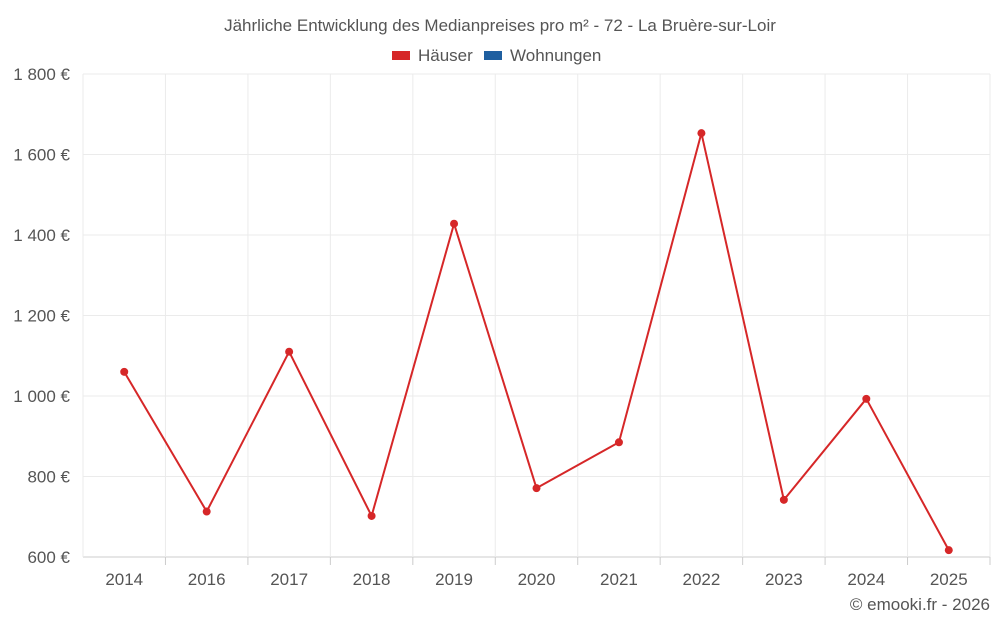 The image size is (1000, 630). I want to click on x-tick-label: 2025, so click(949, 579).